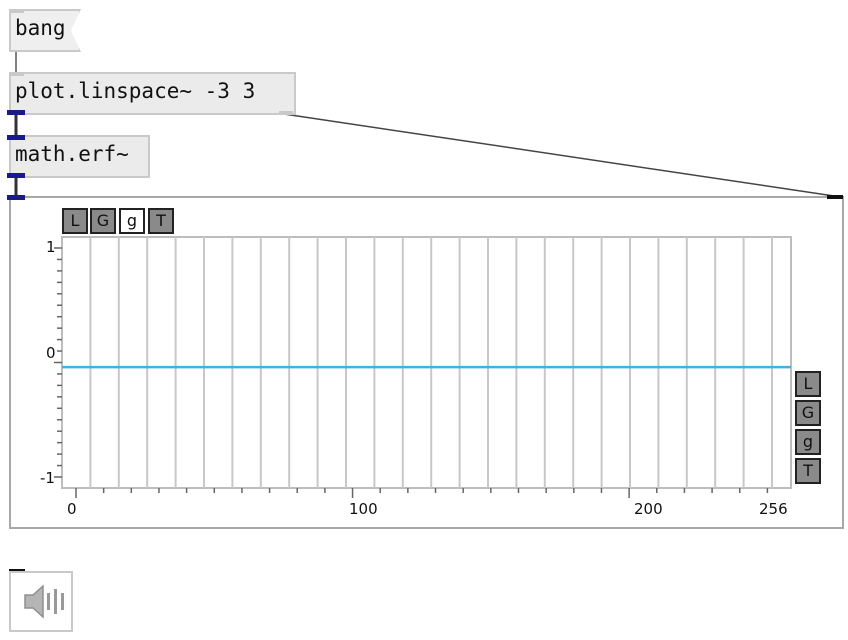  I want to click on plot-top-button-t: T, so click(161, 221).